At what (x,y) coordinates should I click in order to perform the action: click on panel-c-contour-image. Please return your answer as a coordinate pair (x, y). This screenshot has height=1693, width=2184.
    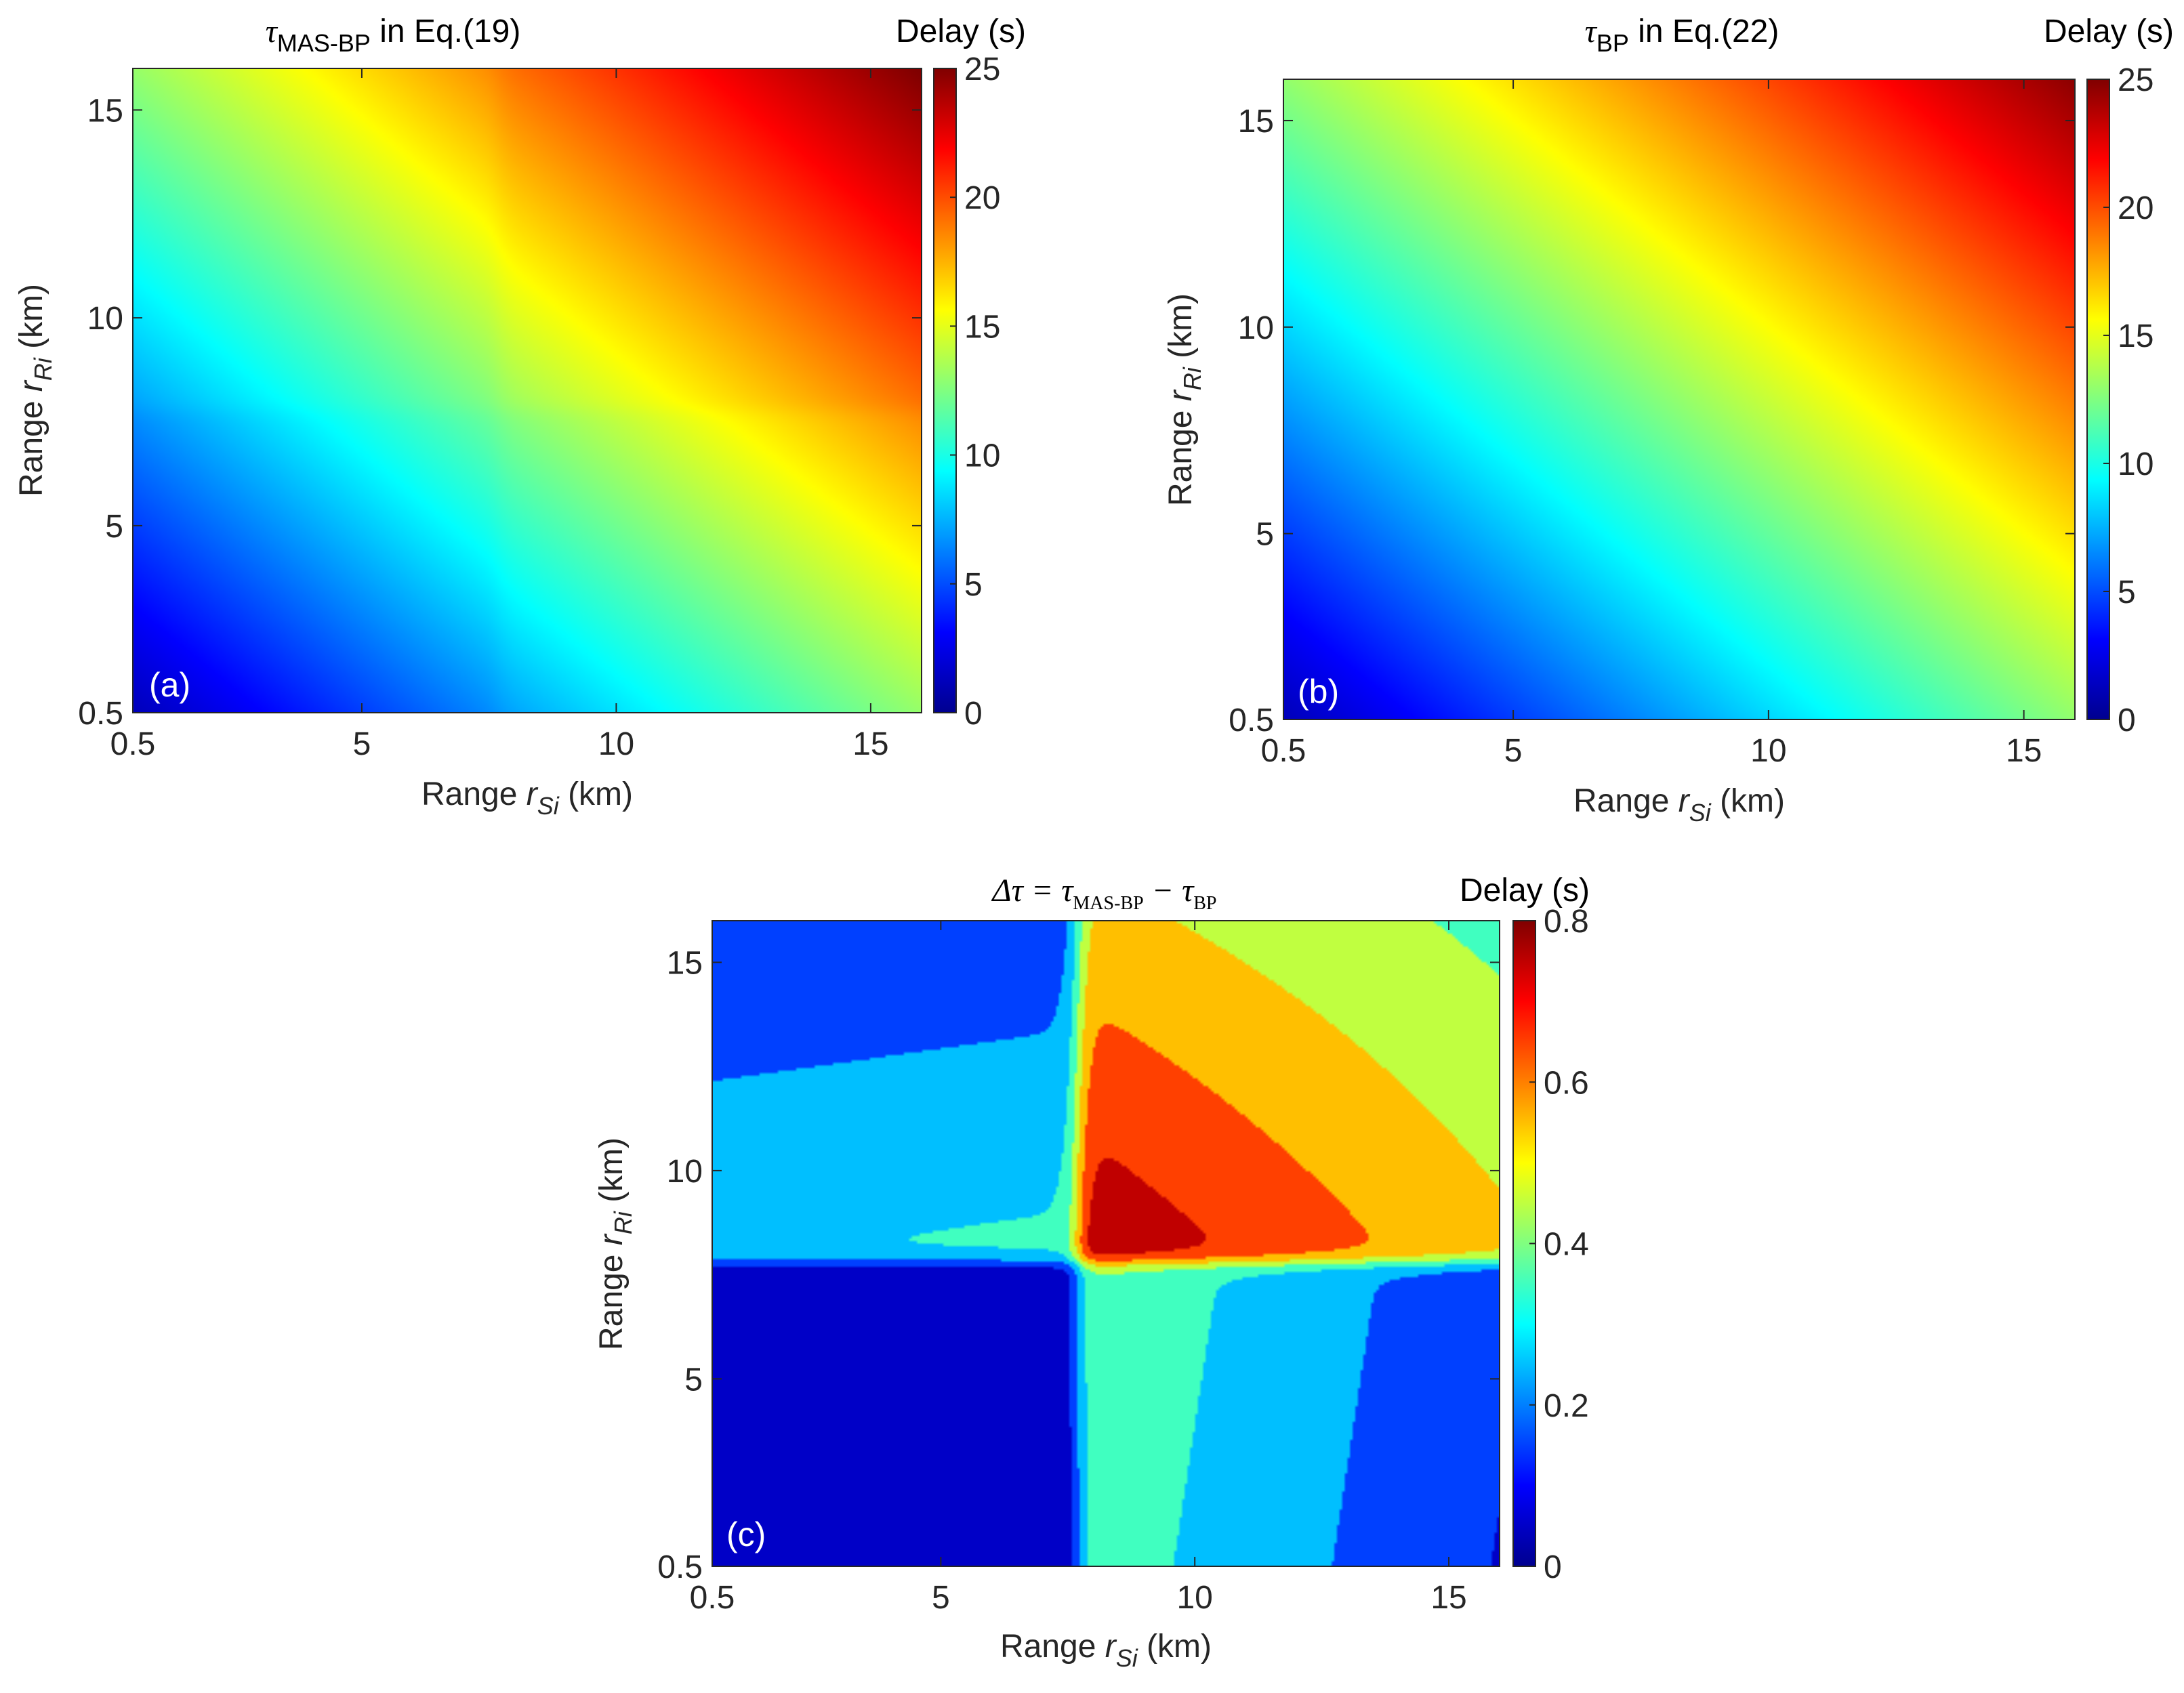
    Looking at the image, I should click on (1106, 1243).